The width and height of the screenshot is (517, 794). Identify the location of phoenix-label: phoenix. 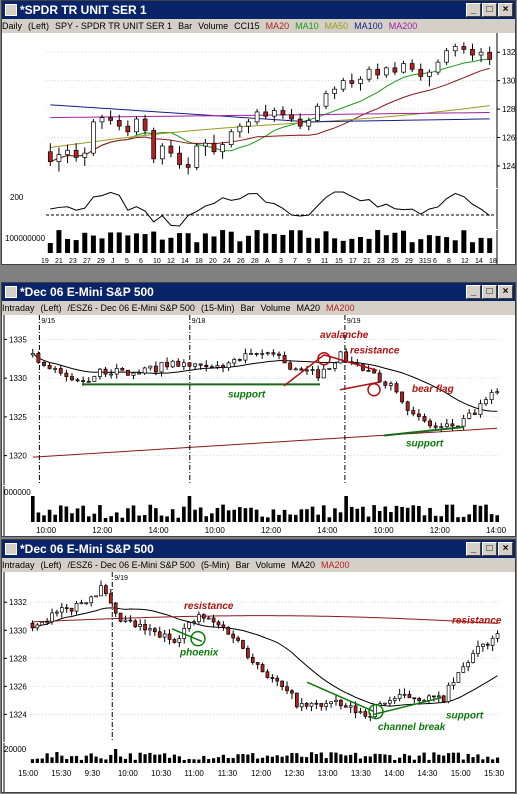
(199, 653).